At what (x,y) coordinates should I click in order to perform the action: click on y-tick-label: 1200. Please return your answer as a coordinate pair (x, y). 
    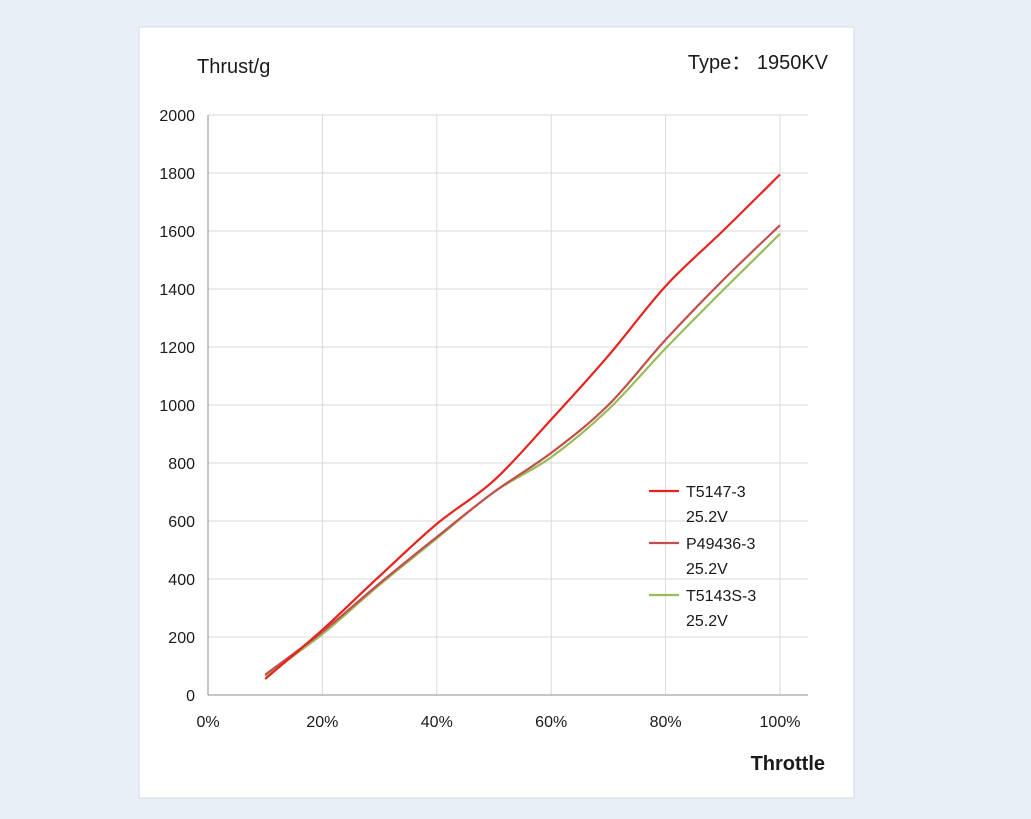
    Looking at the image, I should click on (177, 348).